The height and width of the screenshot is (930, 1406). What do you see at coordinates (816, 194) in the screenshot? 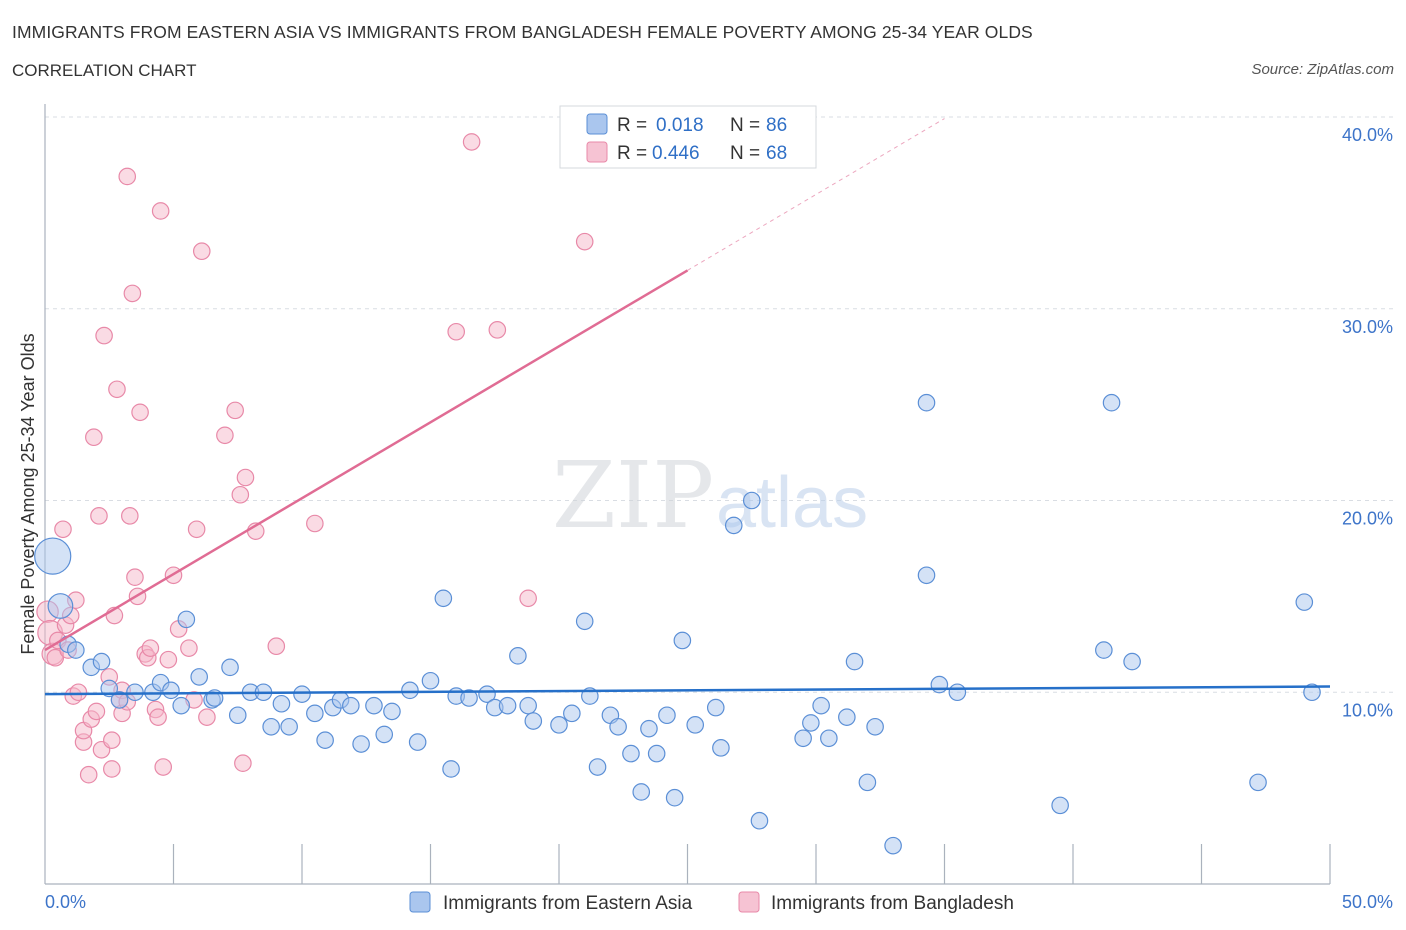
I see `trendline-bangladesh-extension` at bounding box center [816, 194].